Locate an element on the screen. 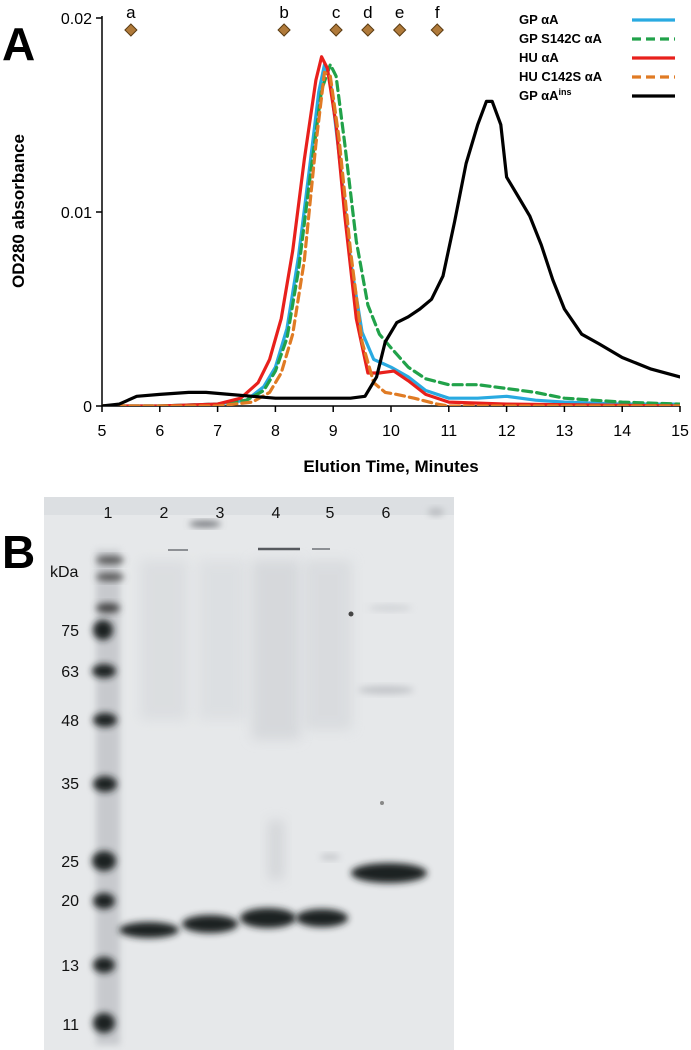  marker-label: d is located at coordinates (367, 12).